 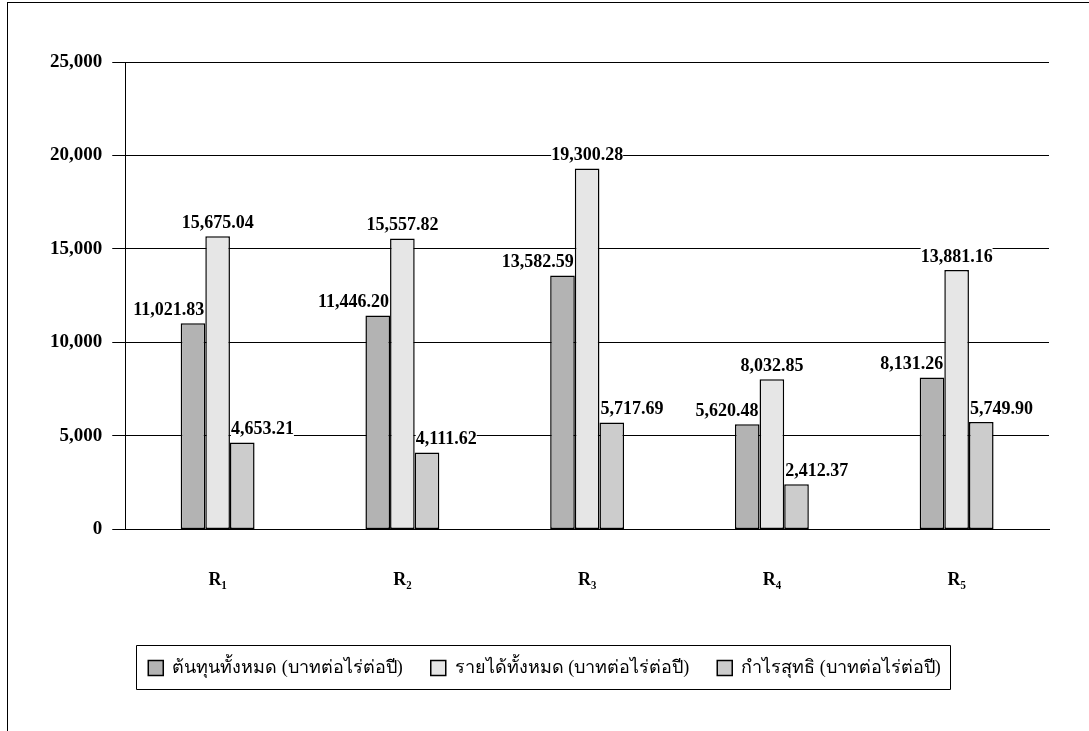 What do you see at coordinates (354, 301) in the screenshot?
I see `data-label: 11,446.20` at bounding box center [354, 301].